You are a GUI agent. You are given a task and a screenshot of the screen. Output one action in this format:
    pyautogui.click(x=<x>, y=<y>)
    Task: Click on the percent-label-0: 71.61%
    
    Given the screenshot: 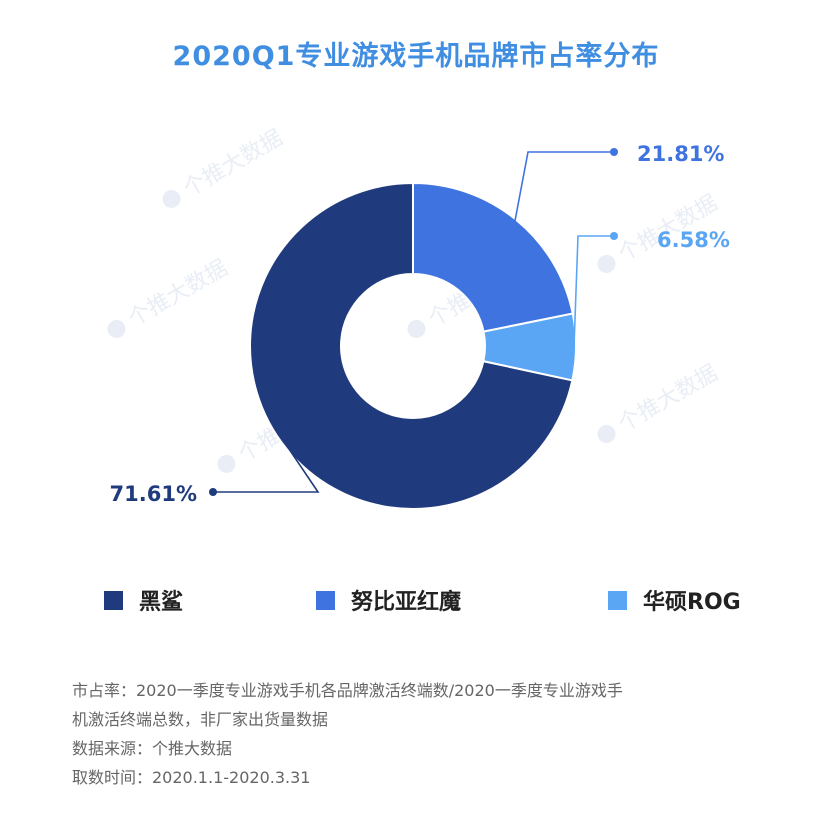 What is the action you would take?
    pyautogui.click(x=153, y=494)
    